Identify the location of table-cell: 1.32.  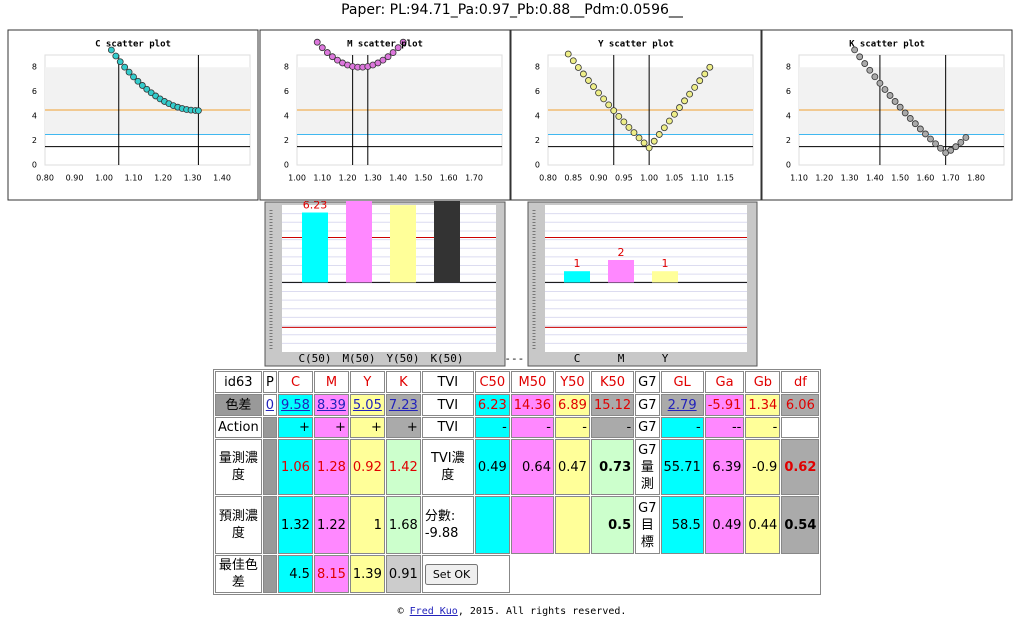
(295, 525).